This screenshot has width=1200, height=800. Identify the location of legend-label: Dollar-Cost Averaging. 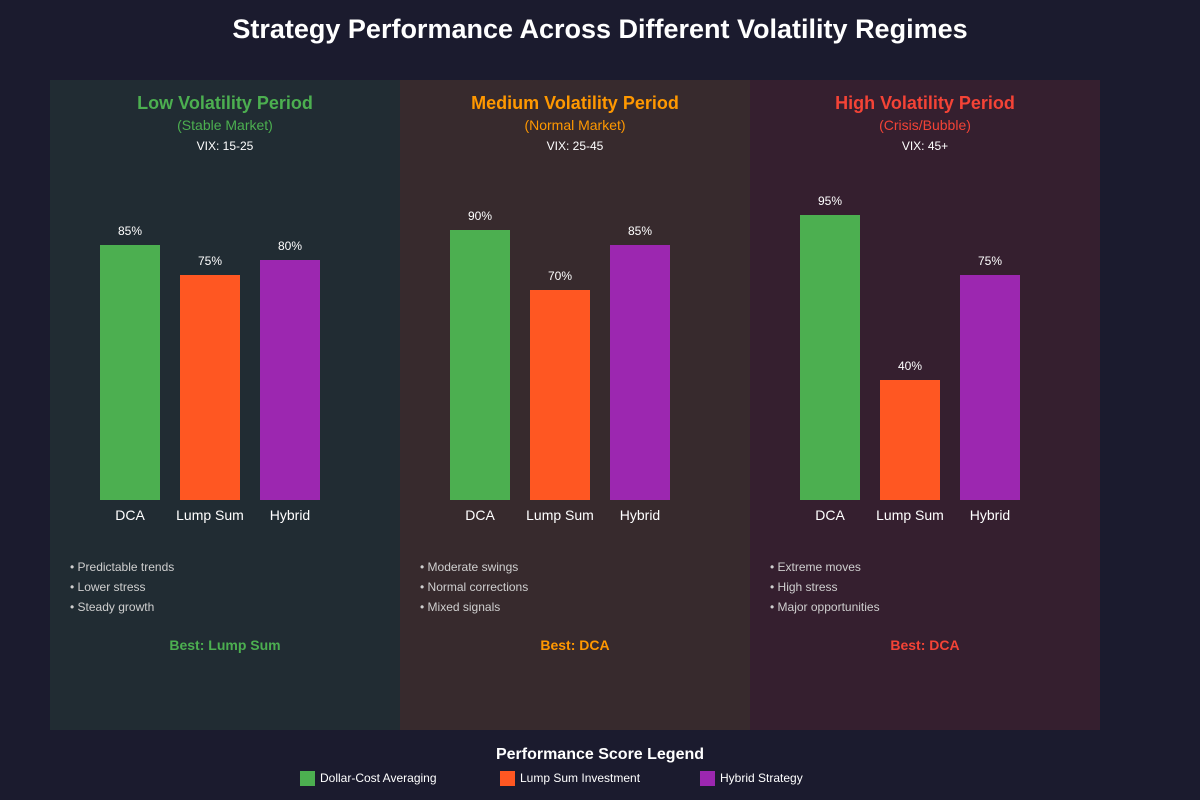
(378, 778).